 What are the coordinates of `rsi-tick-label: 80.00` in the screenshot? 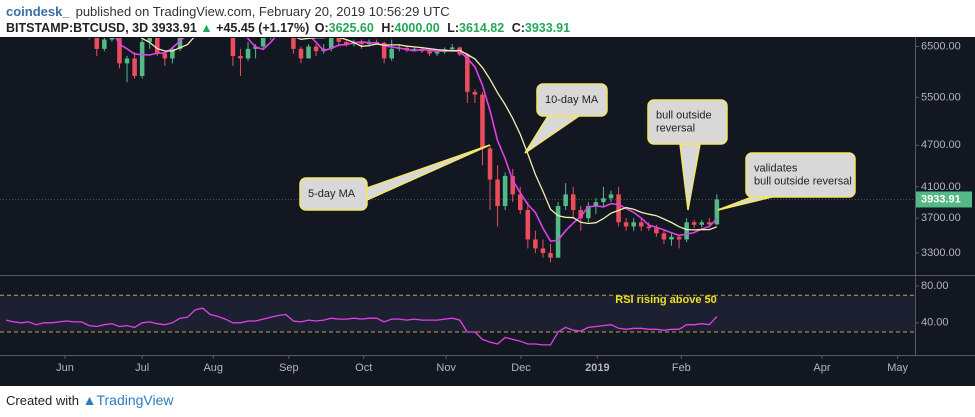 It's located at (935, 286).